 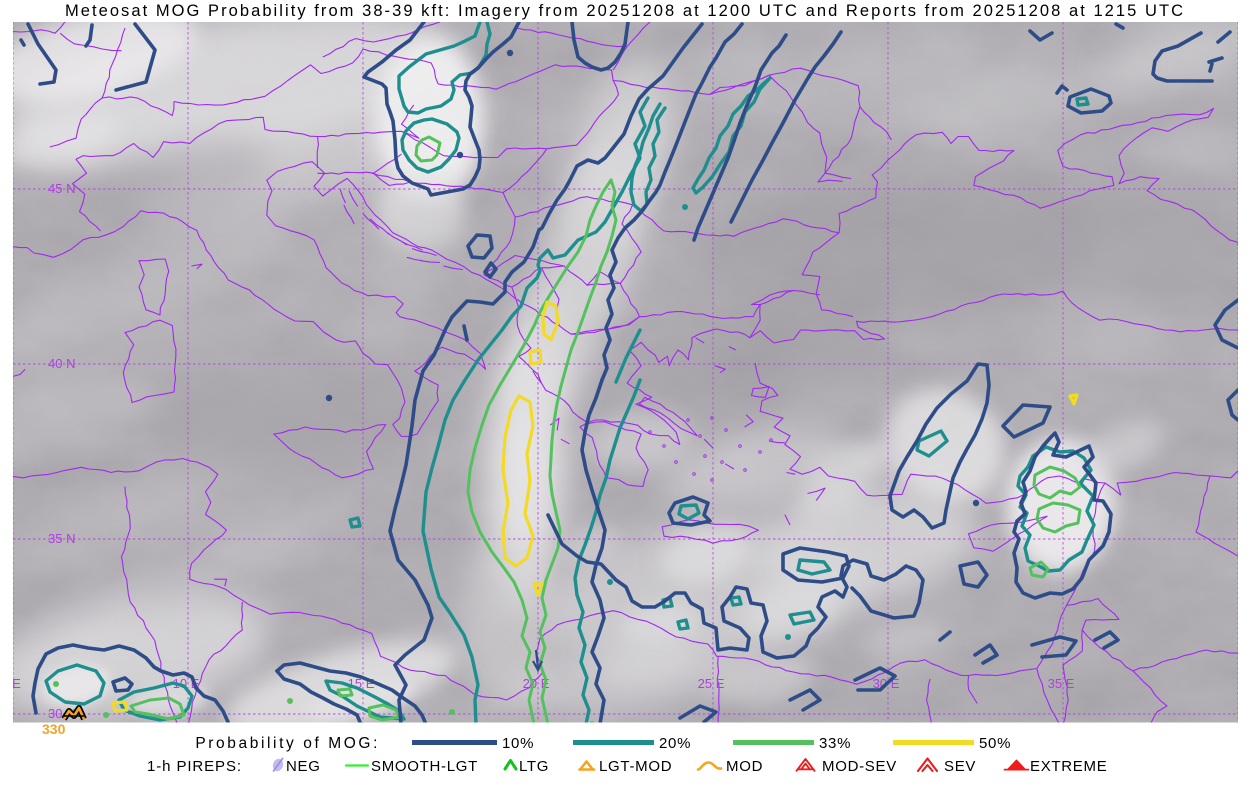 I want to click on svg-text: MOD-SEV, so click(x=859, y=766).